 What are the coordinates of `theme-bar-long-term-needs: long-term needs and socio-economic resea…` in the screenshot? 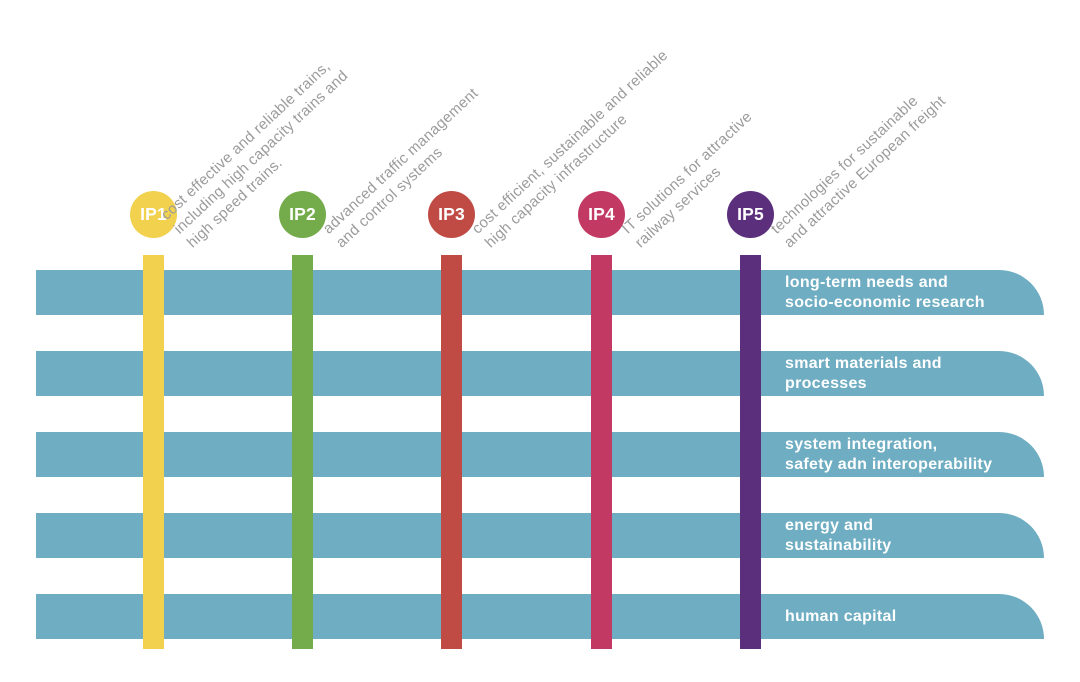 It's located at (540, 292).